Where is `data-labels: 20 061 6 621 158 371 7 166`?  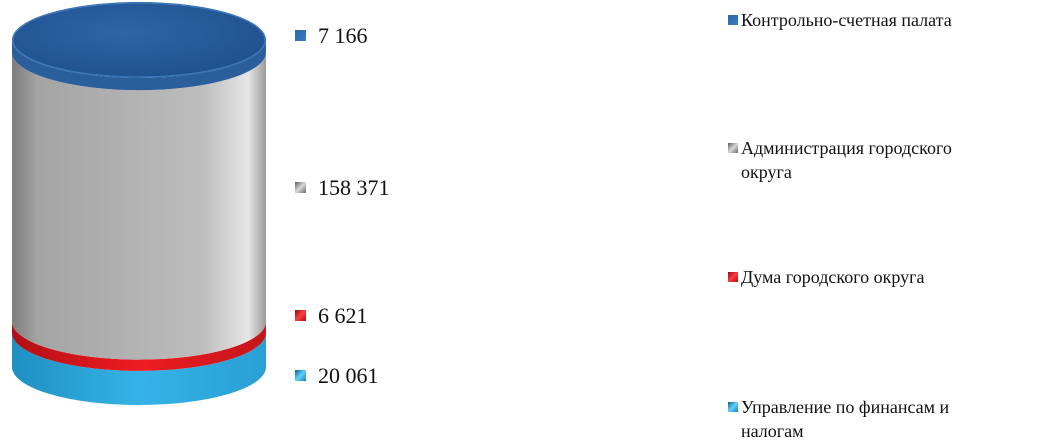
data-labels: 20 061 6 621 158 371 7 166 is located at coordinates (342, 205).